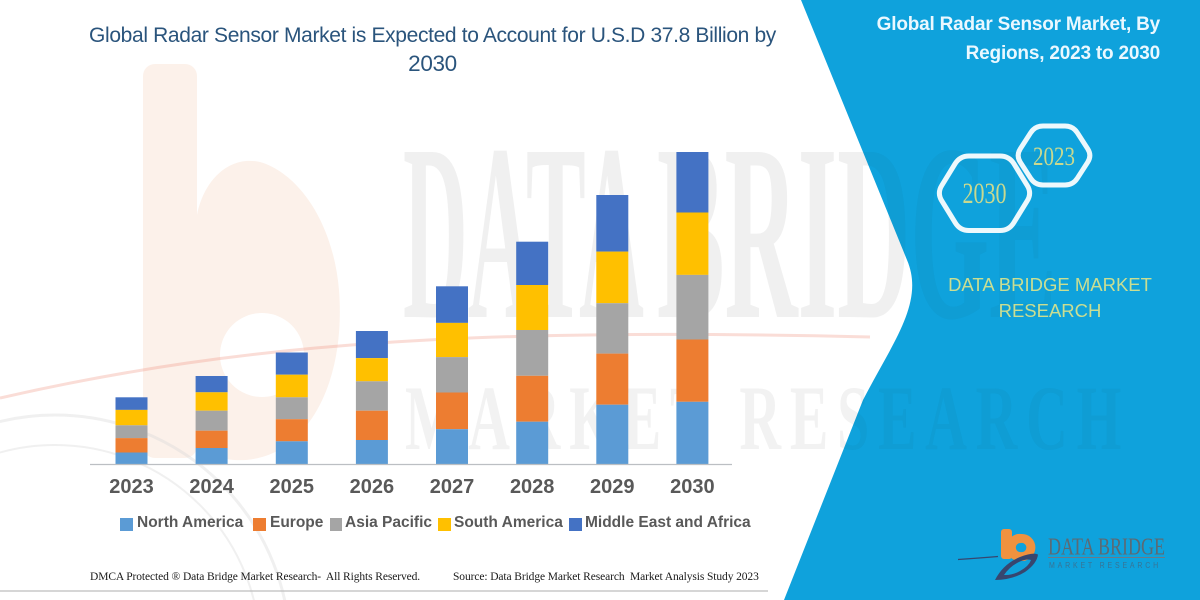  I want to click on svg-text: DATA BRIDGE, so click(1106, 548).